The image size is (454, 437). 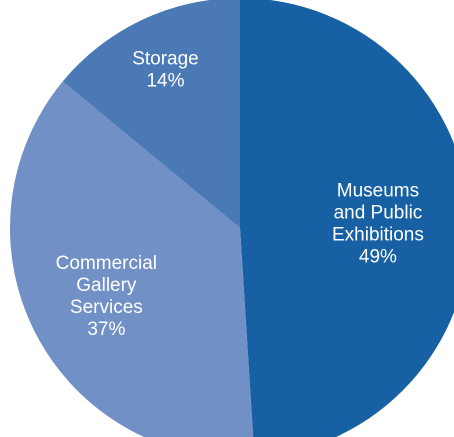 What do you see at coordinates (378, 235) in the screenshot?
I see `slice-name-line: Exhibitions` at bounding box center [378, 235].